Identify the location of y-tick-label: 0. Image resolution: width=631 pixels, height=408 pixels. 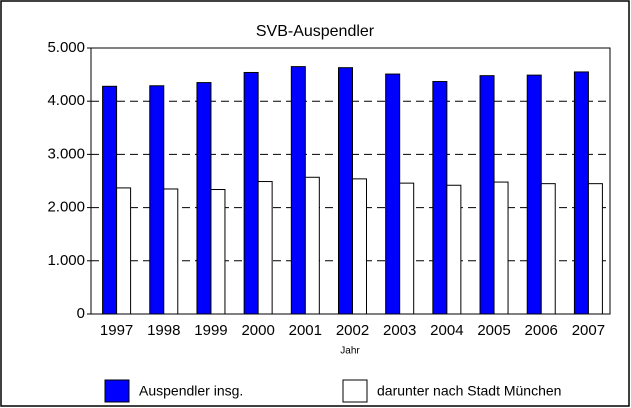
(81, 313).